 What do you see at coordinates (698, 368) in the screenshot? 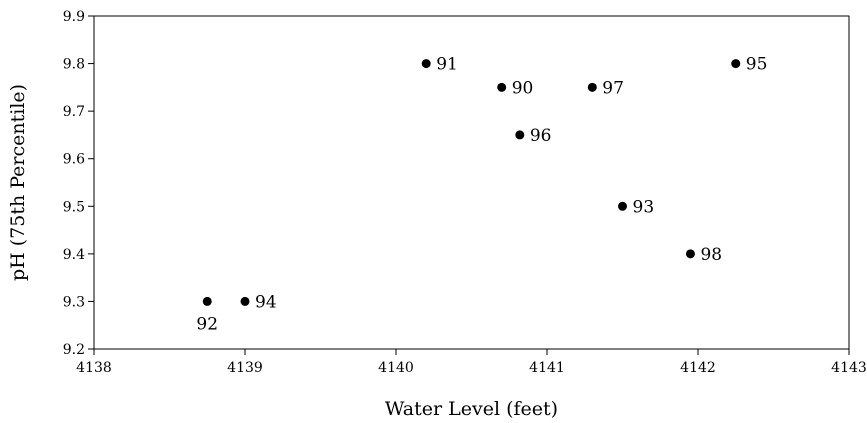
I see `x-tick-label: 4142` at bounding box center [698, 368].